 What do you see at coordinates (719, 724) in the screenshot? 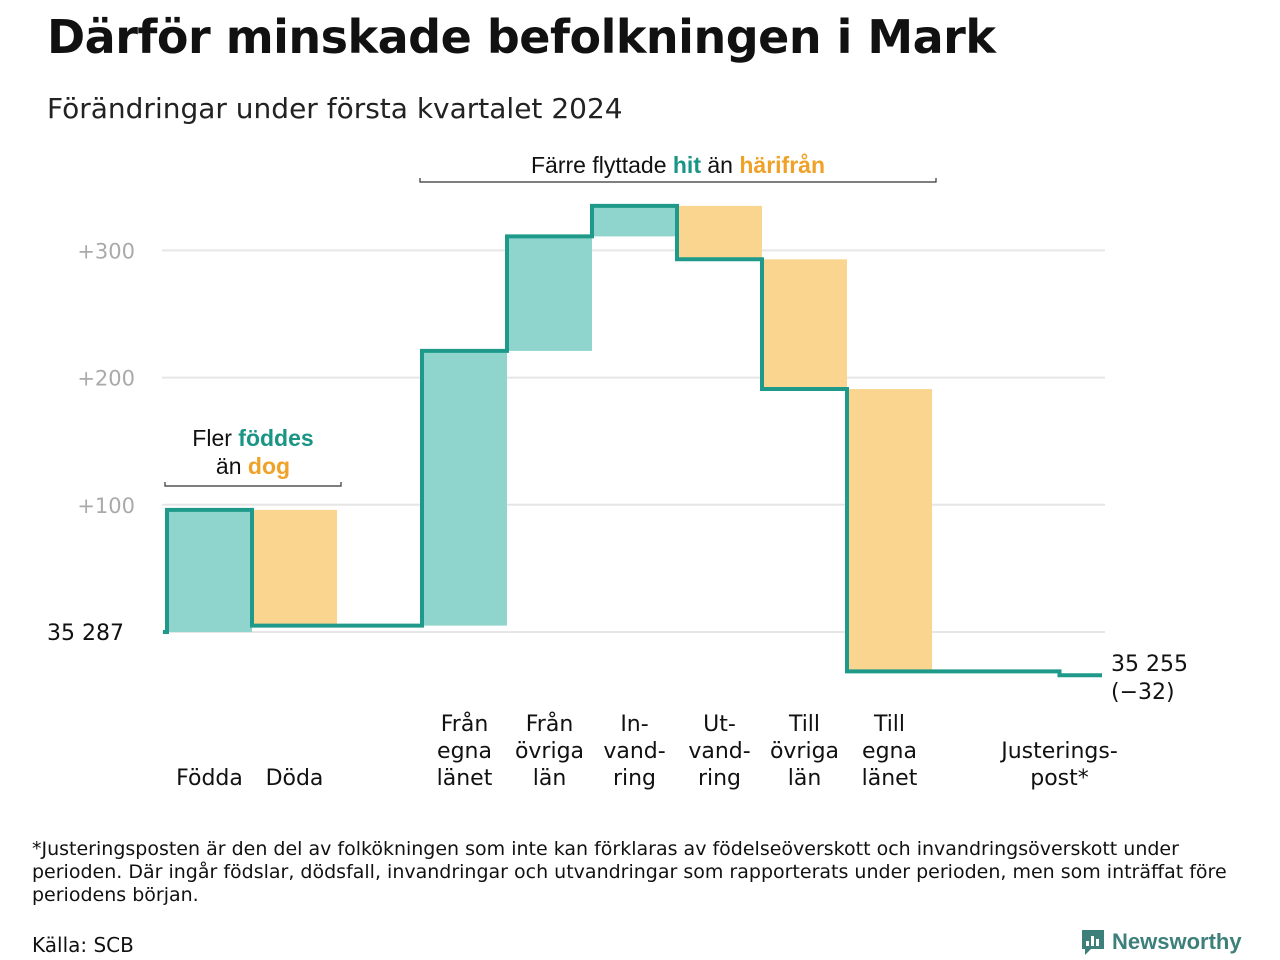
I see `category-label: Ut-` at bounding box center [719, 724].